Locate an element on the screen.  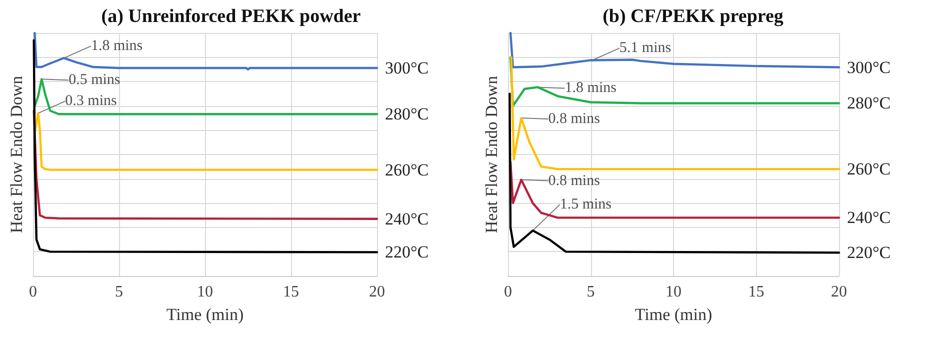
chart-title: (b) CF/PEKK prepreg is located at coordinates (693, 16).